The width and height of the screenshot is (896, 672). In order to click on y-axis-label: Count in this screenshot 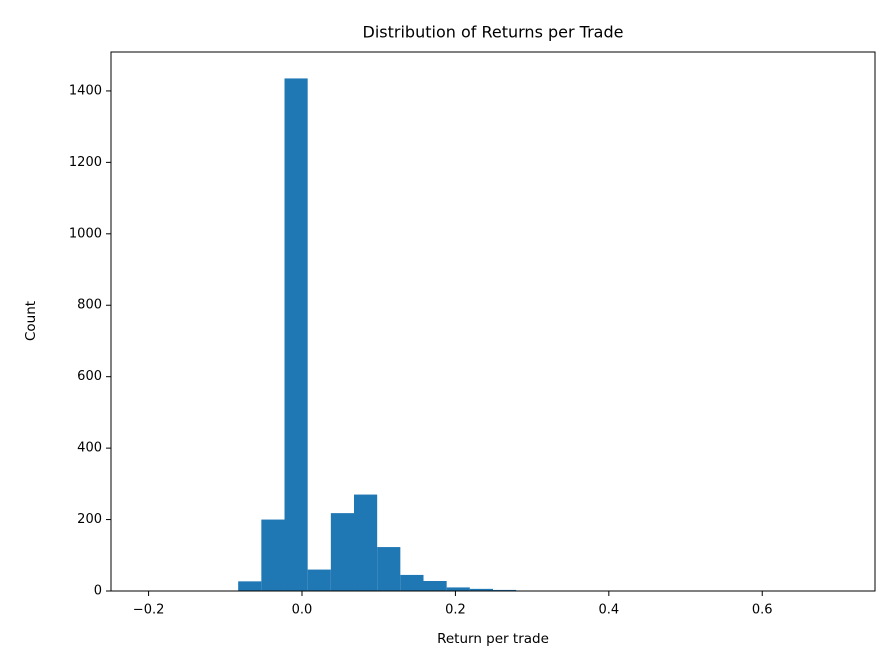, I will do `click(31, 321)`.